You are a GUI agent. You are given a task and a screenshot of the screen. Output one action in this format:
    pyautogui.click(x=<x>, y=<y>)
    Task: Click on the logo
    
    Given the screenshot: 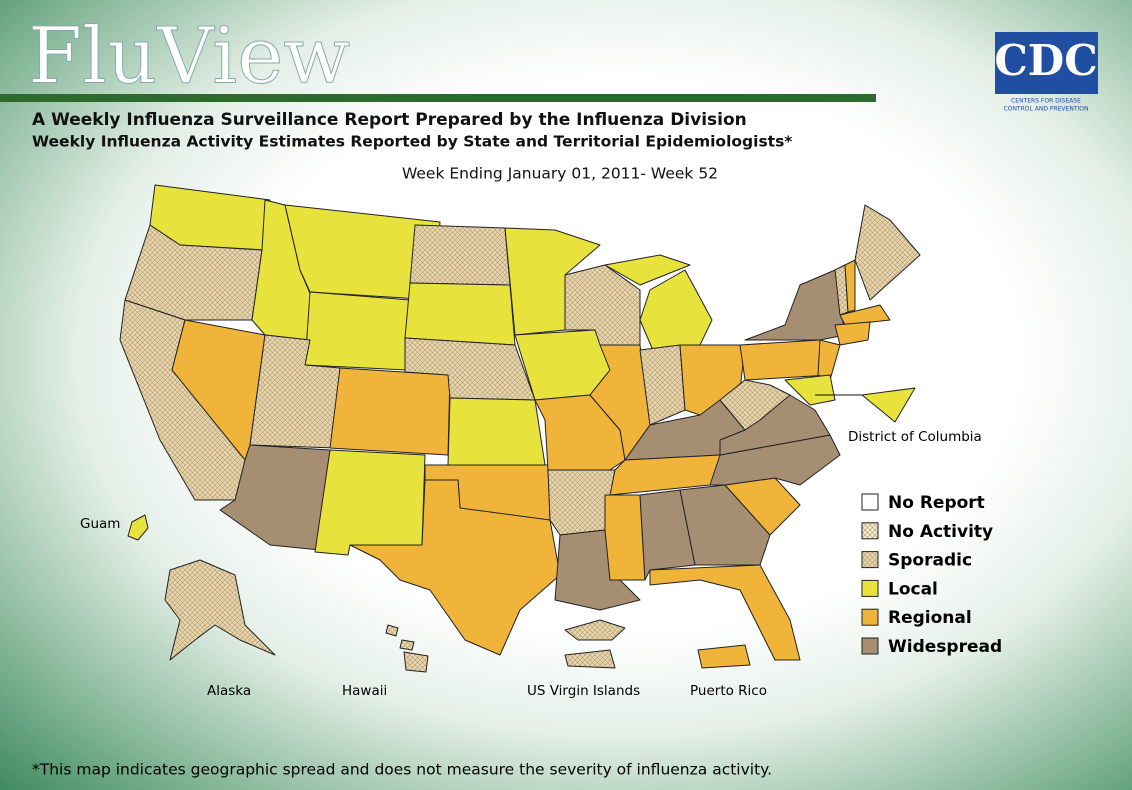 What is the action you would take?
    pyautogui.click(x=1046, y=63)
    